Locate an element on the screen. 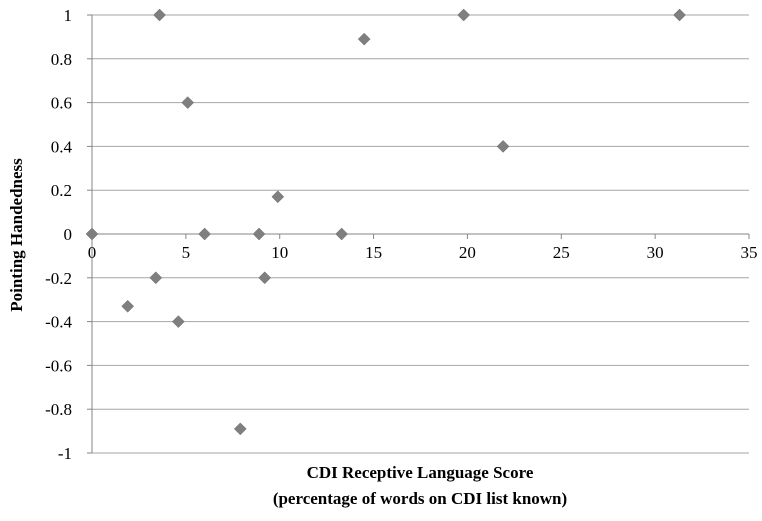 The width and height of the screenshot is (762, 521). y-tick-label: -1 is located at coordinates (65, 453).